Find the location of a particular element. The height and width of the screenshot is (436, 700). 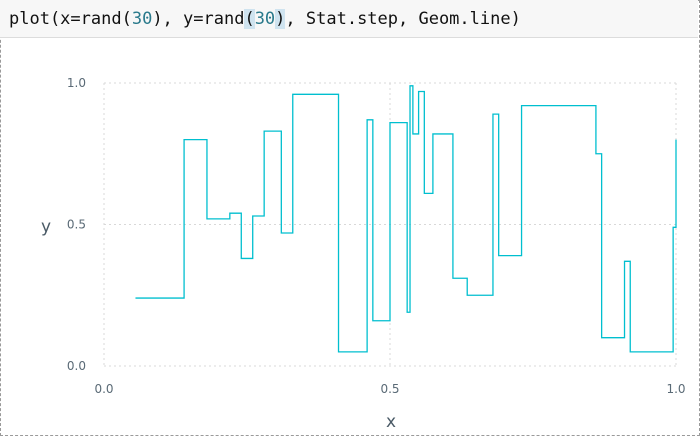

x-tick-label: 0.5 is located at coordinates (389, 389).